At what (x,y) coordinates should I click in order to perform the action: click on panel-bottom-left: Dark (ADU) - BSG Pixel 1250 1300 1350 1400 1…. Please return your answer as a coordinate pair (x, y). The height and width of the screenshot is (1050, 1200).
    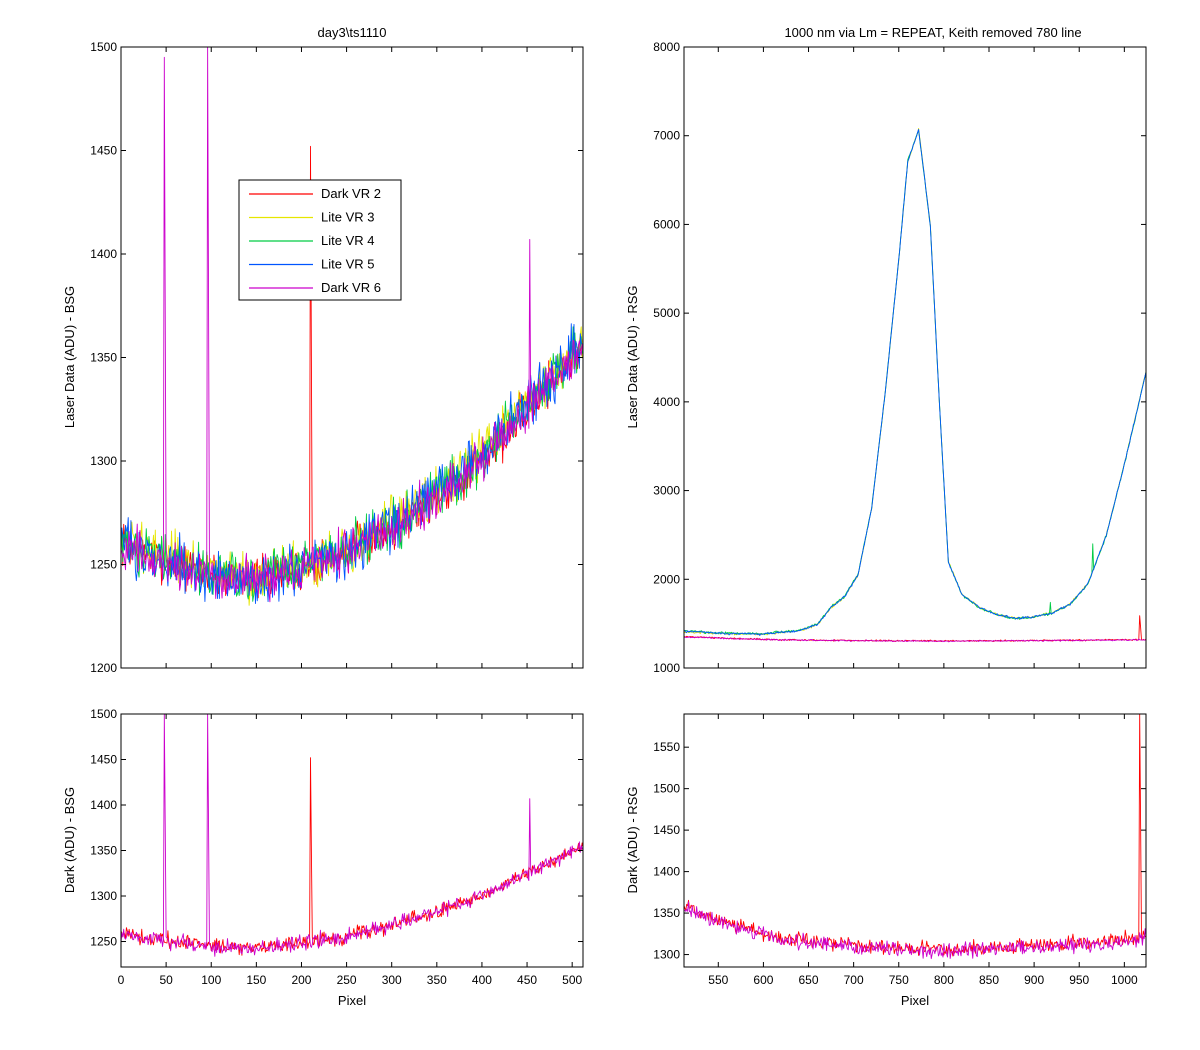
    Looking at the image, I should click on (323, 857).